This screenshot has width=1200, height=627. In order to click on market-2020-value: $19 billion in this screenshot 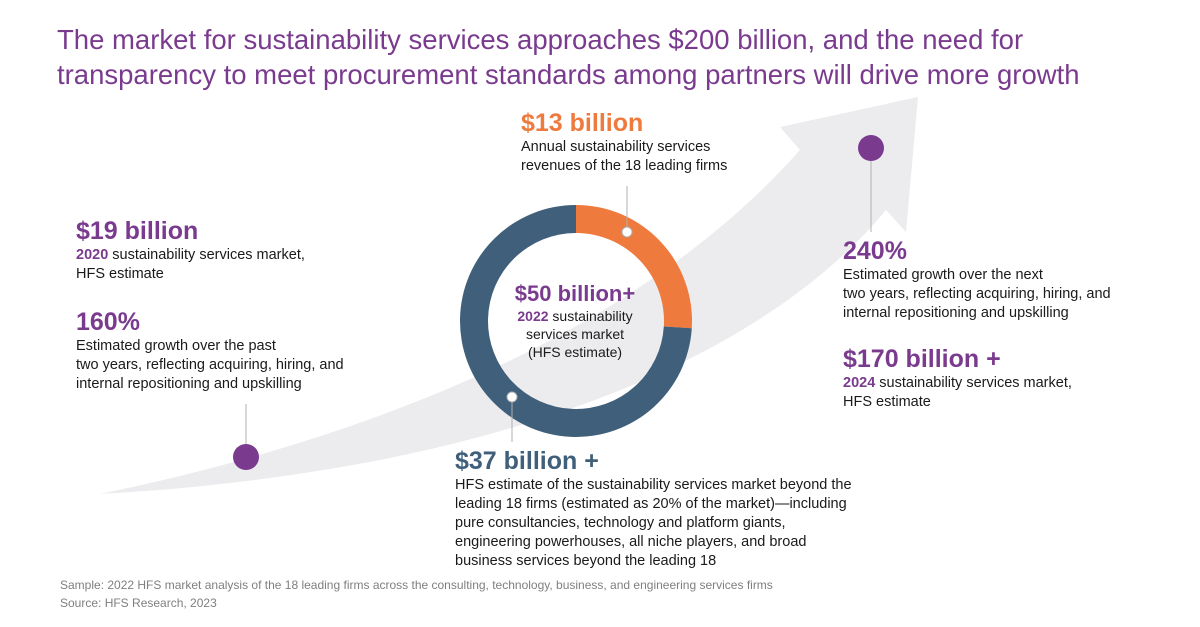, I will do `click(137, 231)`.